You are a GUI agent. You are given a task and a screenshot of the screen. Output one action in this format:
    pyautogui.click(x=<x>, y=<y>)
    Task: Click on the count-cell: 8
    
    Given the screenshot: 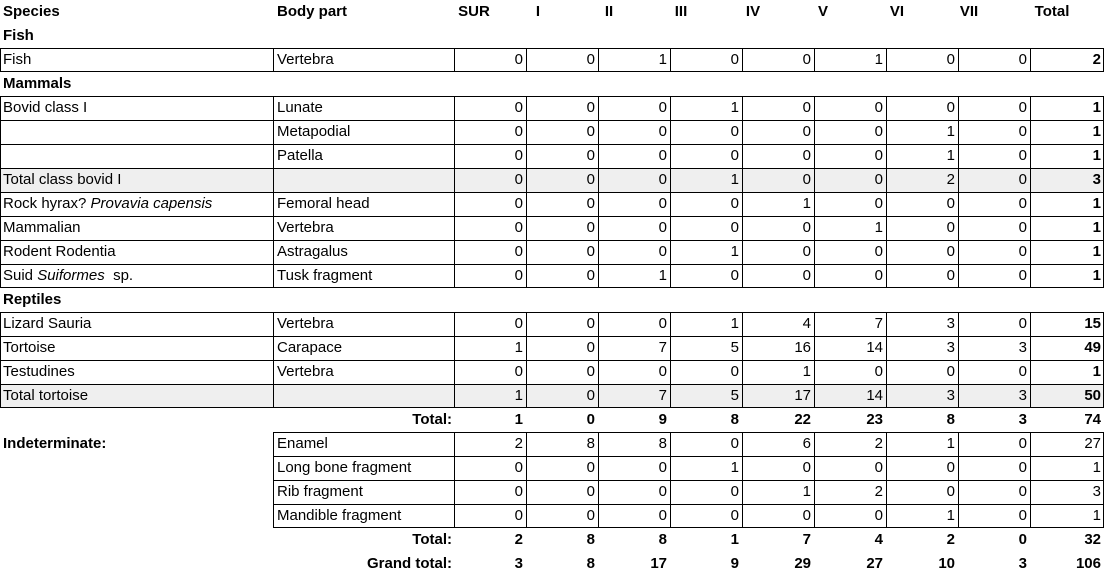 What is the action you would take?
    pyautogui.click(x=734, y=419)
    